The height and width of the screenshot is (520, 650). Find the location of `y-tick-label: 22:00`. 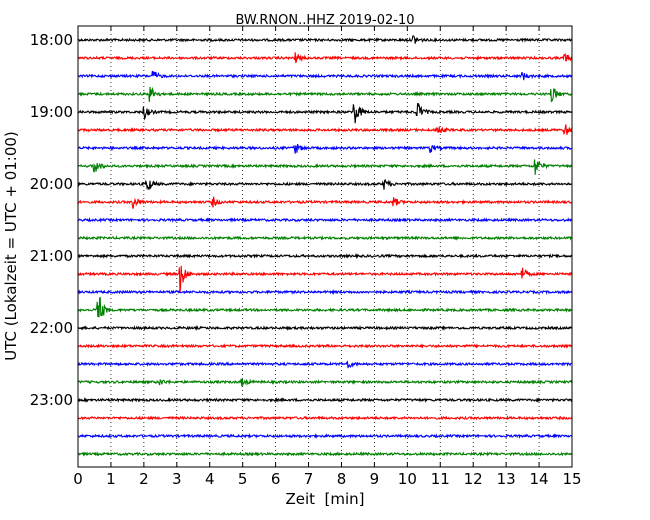

y-tick-label: 22:00 is located at coordinates (51, 328).